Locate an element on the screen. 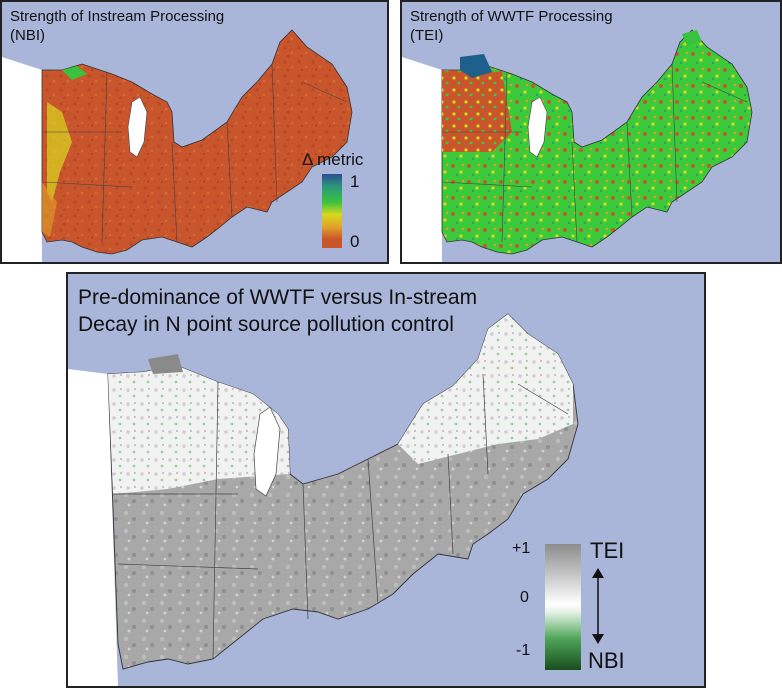 The height and width of the screenshot is (688, 782). northeast-light-region is located at coordinates (485, 389).